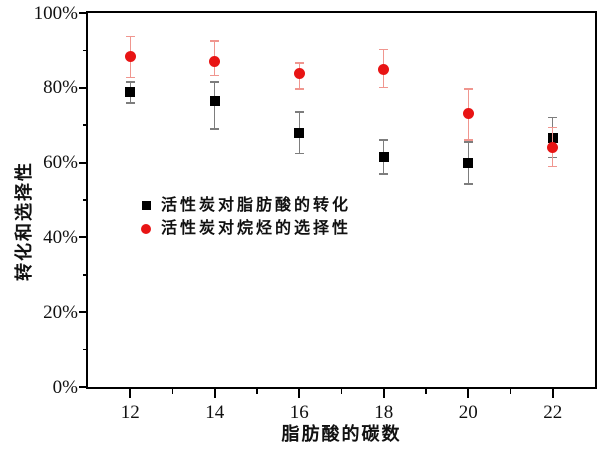  I want to click on legend-label-selectivity: 活性炭对烷烃的选择性, so click(256, 228).